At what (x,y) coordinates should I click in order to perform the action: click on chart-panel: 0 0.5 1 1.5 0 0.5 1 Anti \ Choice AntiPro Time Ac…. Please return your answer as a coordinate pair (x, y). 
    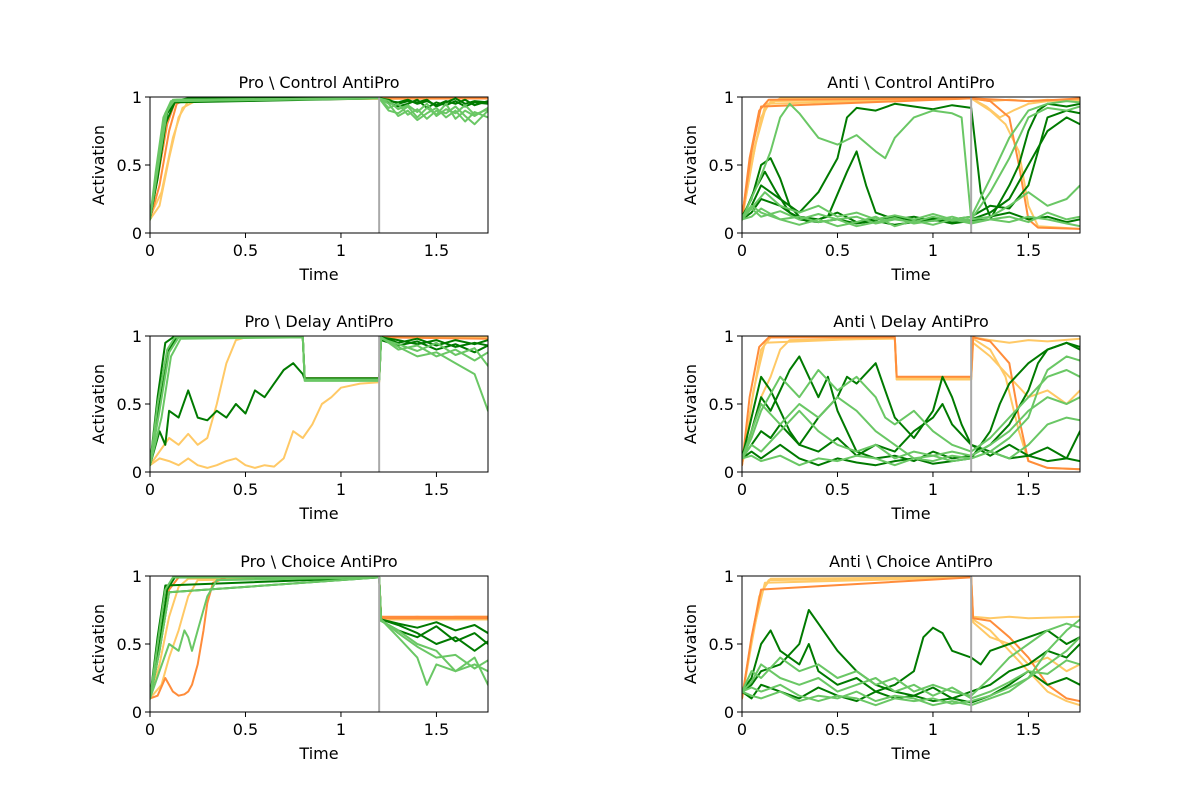
    Looking at the image, I should click on (881, 657).